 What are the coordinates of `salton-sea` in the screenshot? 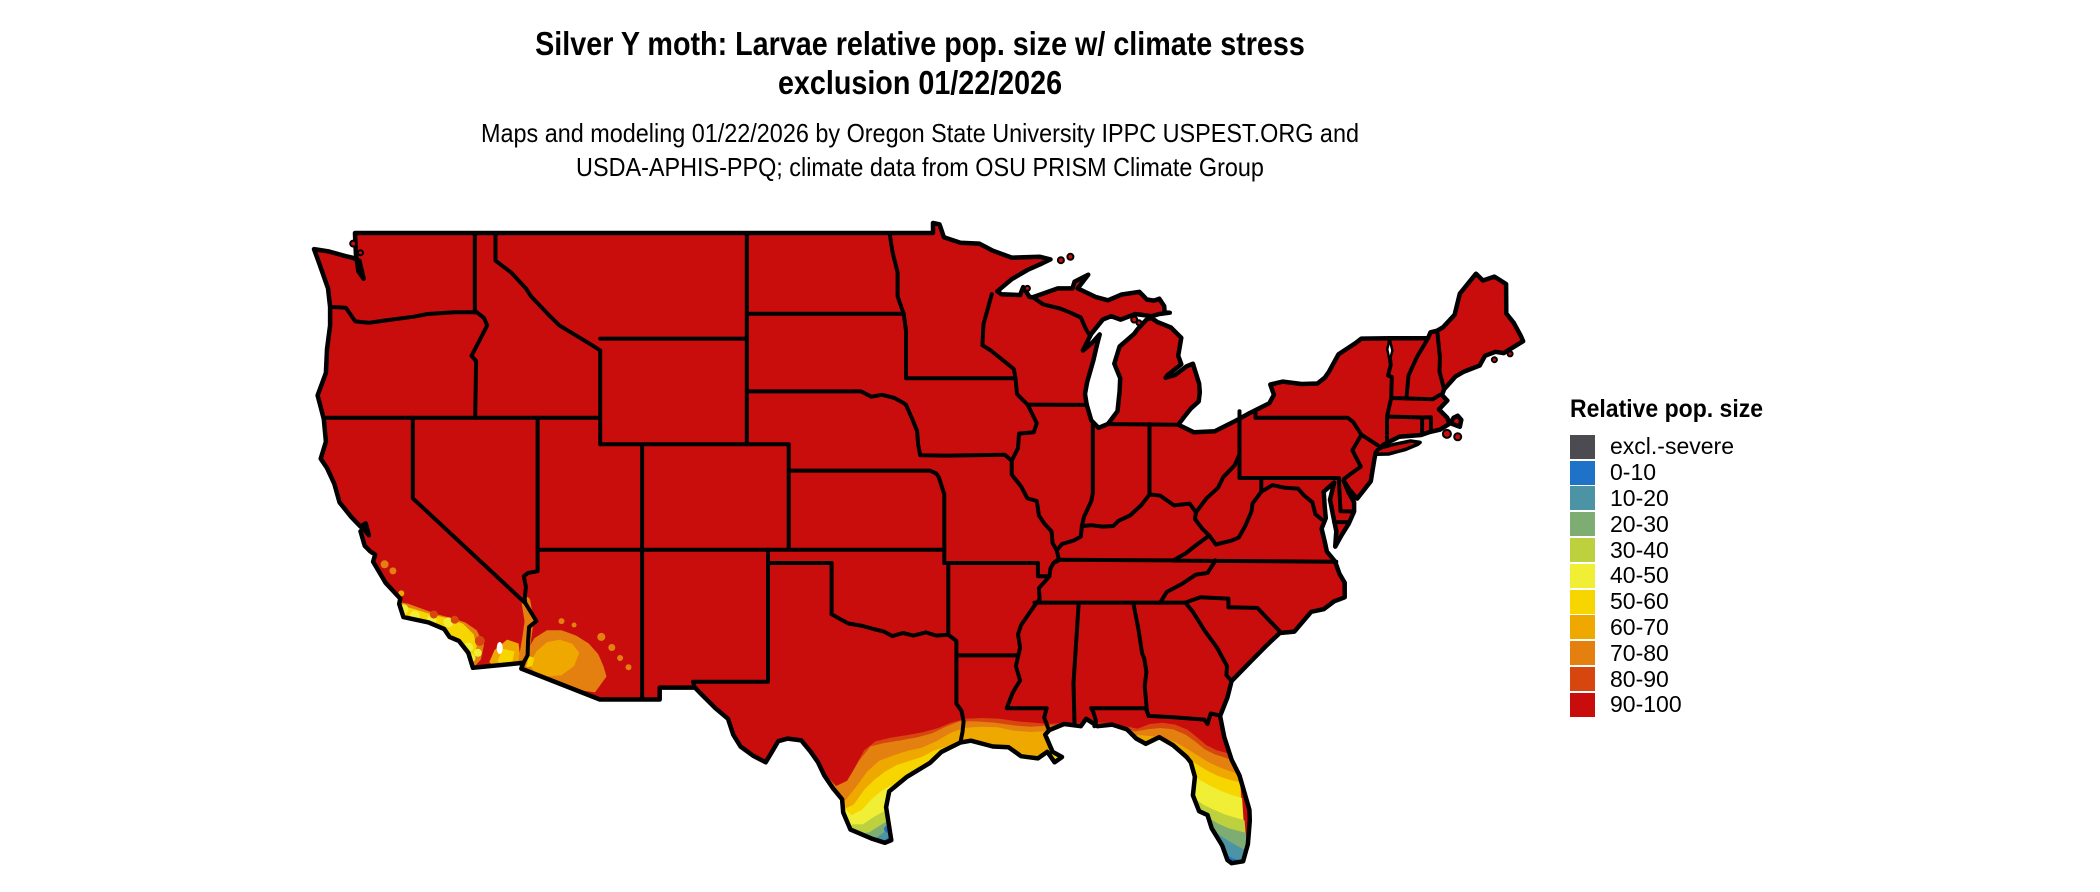 It's located at (499, 648).